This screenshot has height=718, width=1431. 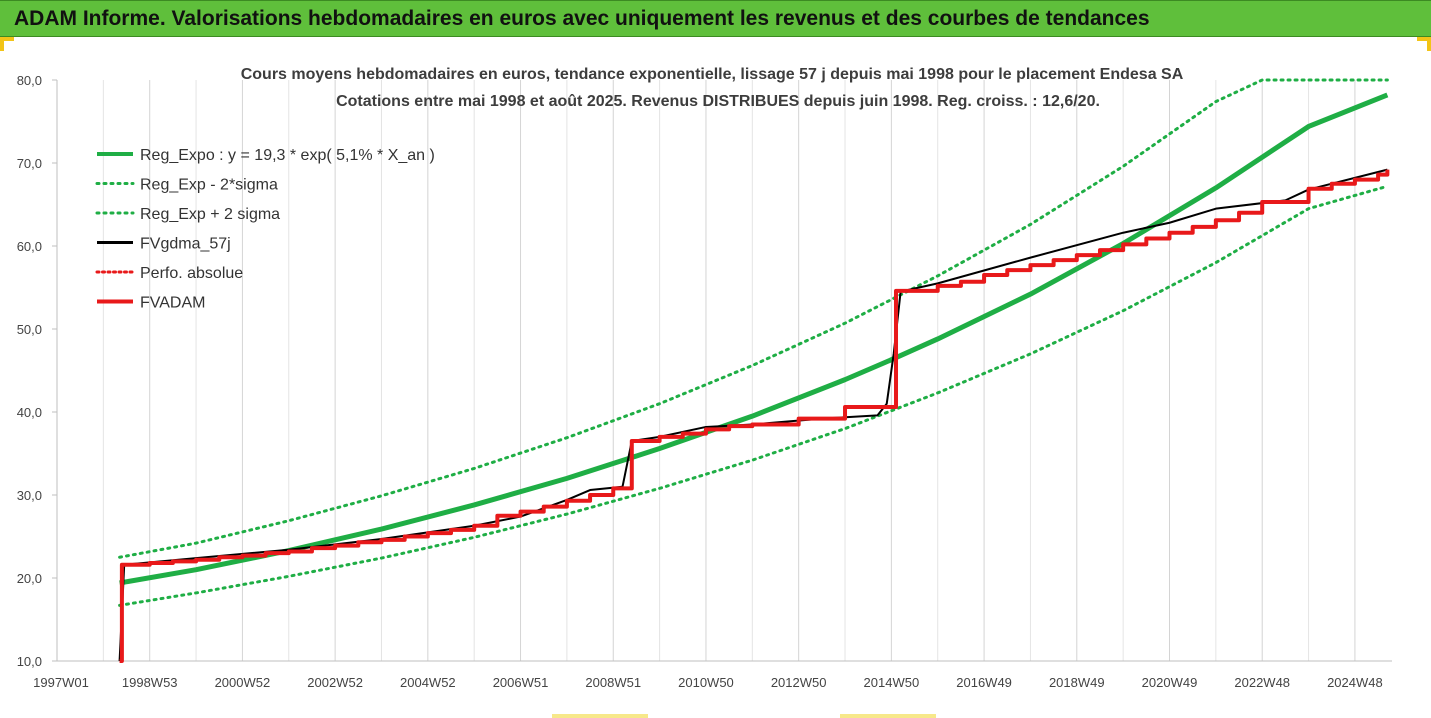 What do you see at coordinates (191, 273) in the screenshot?
I see `legend-label-4: Perfo. absolue` at bounding box center [191, 273].